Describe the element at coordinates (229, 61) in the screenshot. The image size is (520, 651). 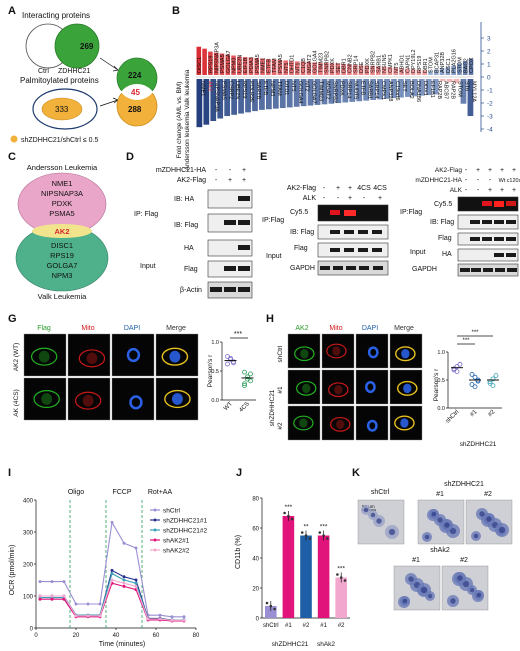
I see `b-upper-gene-label: GOLGA7` at that location.